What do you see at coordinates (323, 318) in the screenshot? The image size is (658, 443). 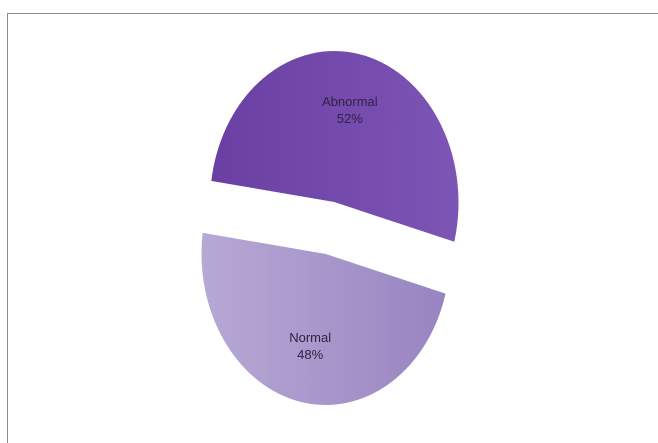 I see `pie-slice-normal` at bounding box center [323, 318].